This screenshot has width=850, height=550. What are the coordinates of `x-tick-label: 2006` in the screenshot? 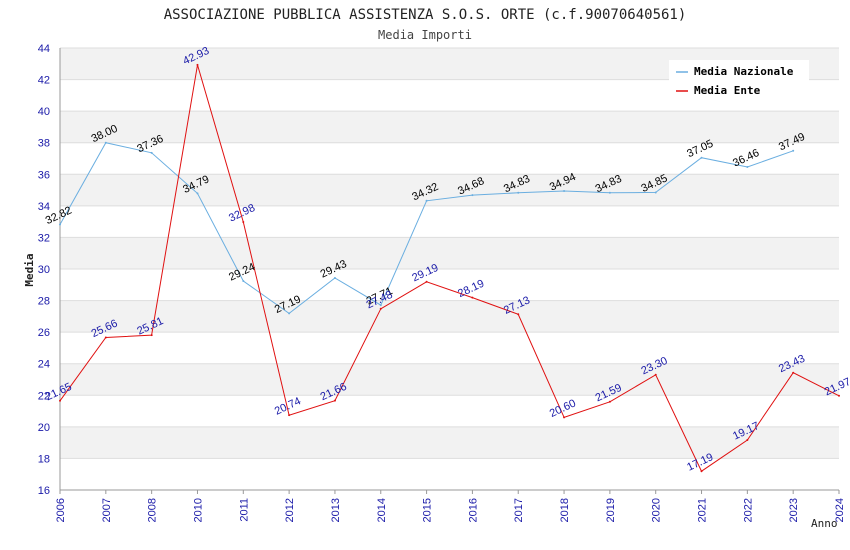 It's located at (61, 510).